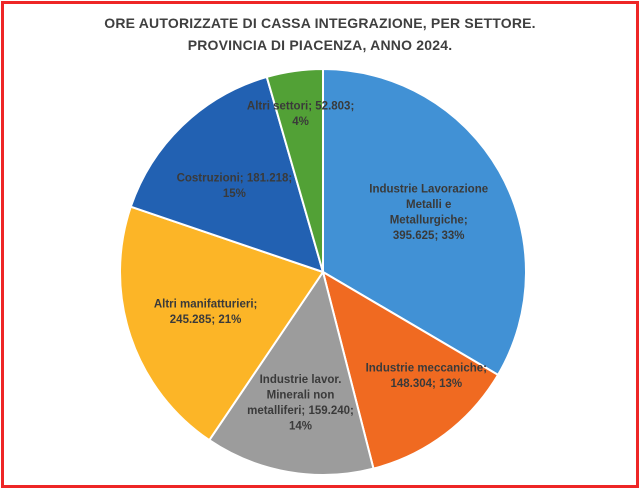 This screenshot has width=640, height=489. I want to click on pie-slice-label: Altri settori; 52.803; 4%, so click(300, 115).